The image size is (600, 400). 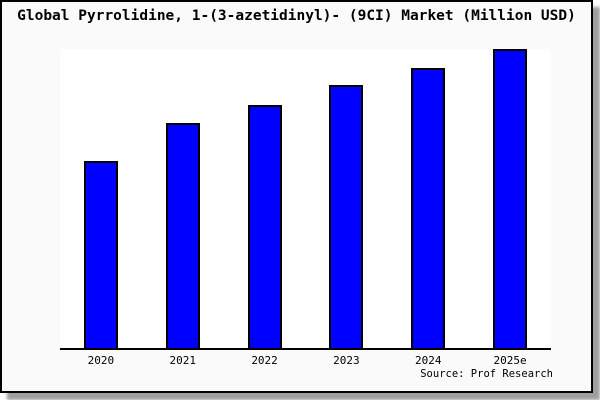 I want to click on bar-2025e, so click(x=510, y=198).